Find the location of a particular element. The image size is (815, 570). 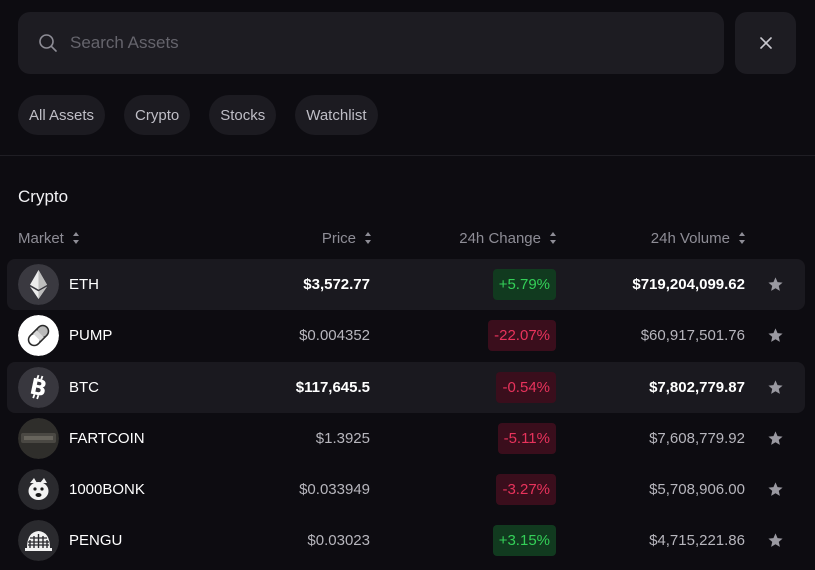

bonk-dog-icon is located at coordinates (38, 489).